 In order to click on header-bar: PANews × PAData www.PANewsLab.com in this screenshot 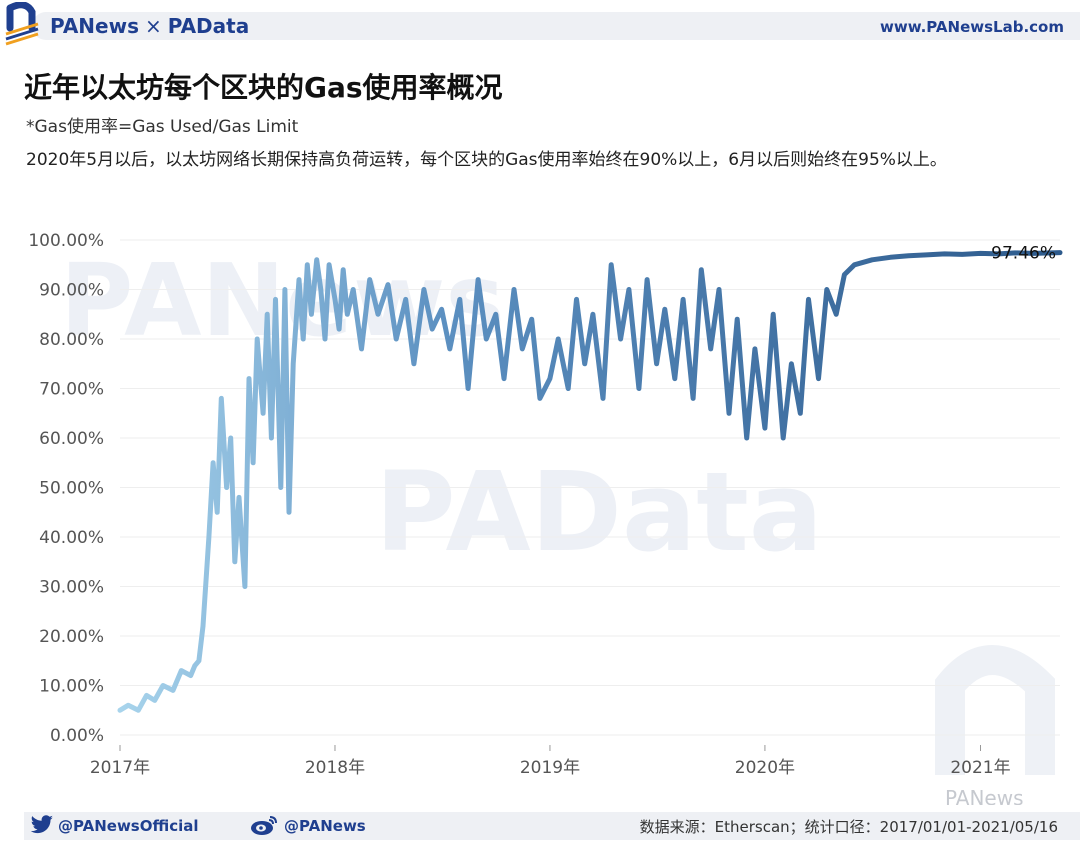, I will do `click(540, 24)`.